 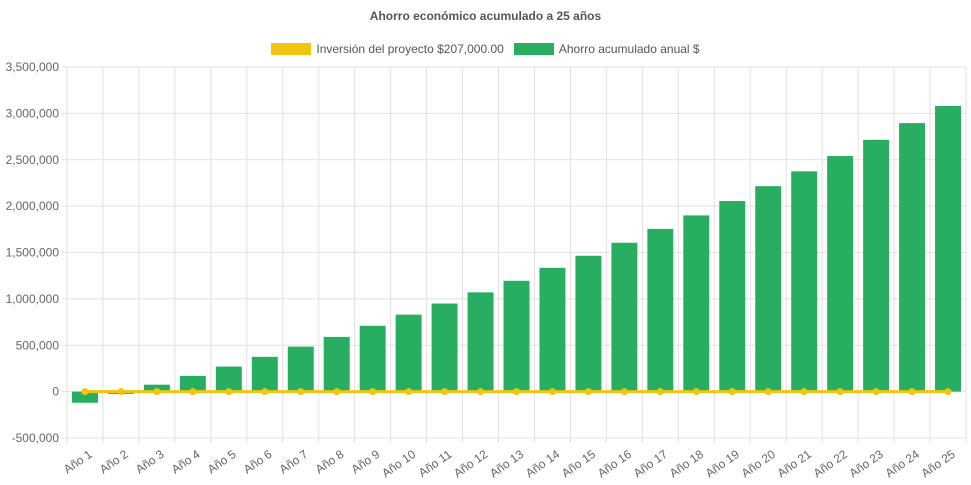 What do you see at coordinates (614, 463) in the screenshot?
I see `x-tick-label: Año 16` at bounding box center [614, 463].